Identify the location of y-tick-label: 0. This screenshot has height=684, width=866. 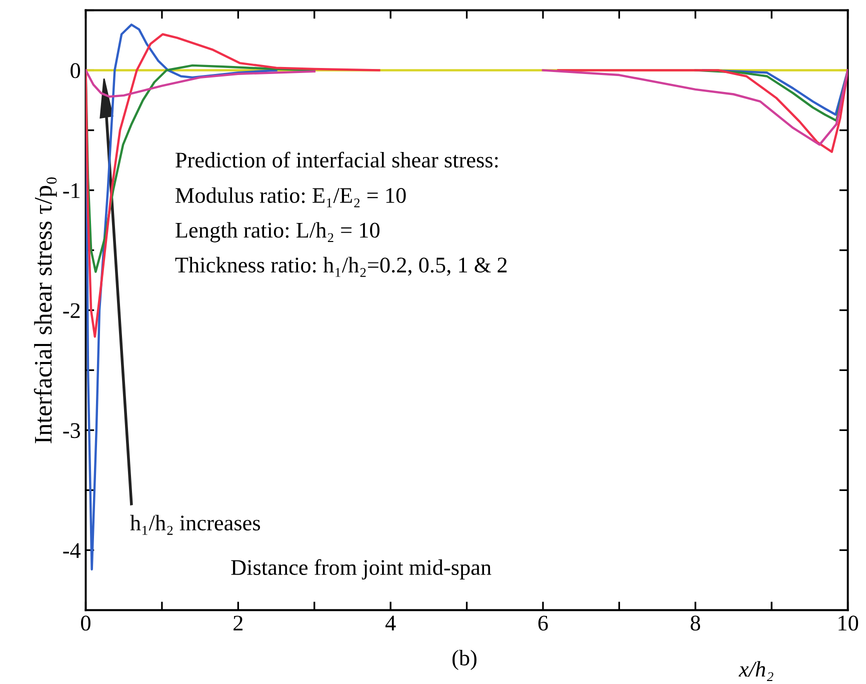
(75, 70).